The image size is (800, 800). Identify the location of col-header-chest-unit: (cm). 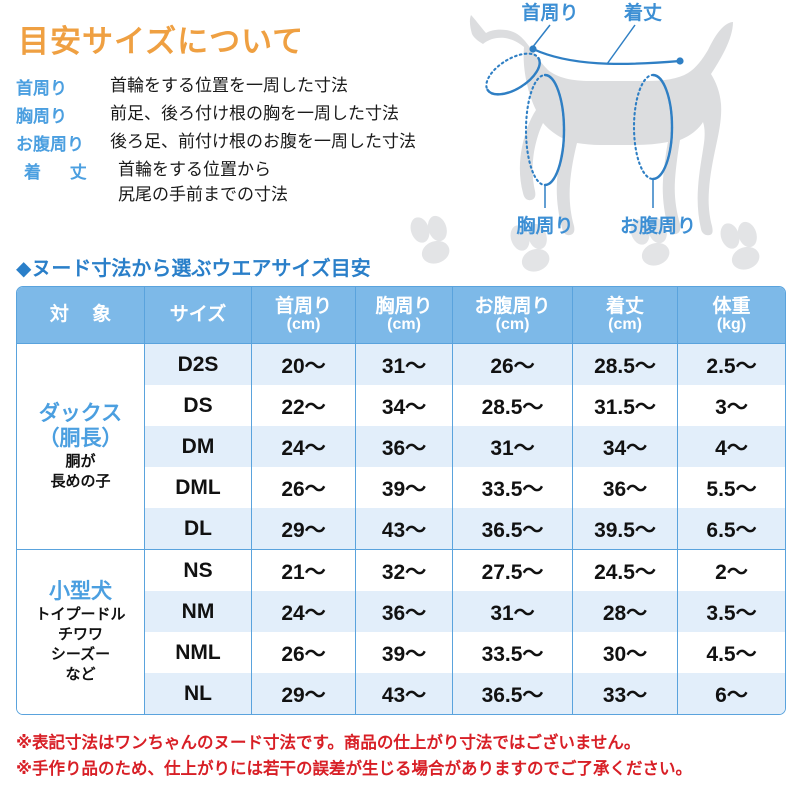
(404, 324).